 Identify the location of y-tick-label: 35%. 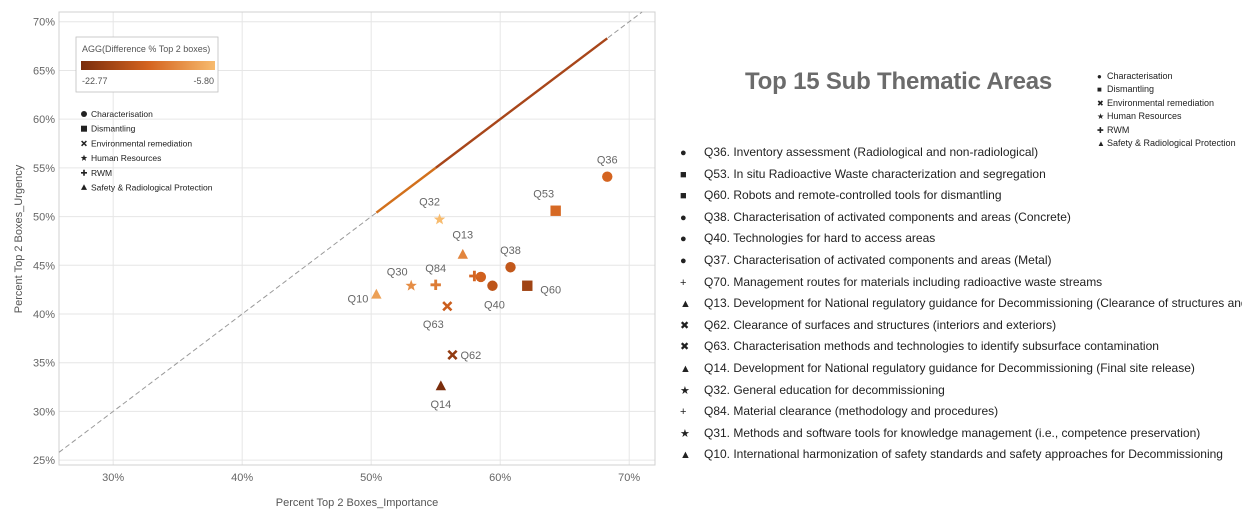
(44, 364).